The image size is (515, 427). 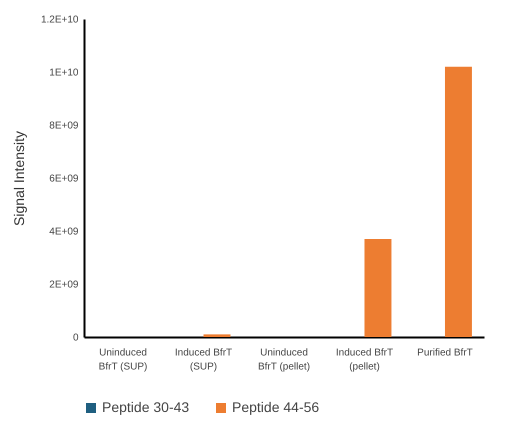 What do you see at coordinates (365, 360) in the screenshot?
I see `x-tick-label: Induced BfrT (pellet)` at bounding box center [365, 360].